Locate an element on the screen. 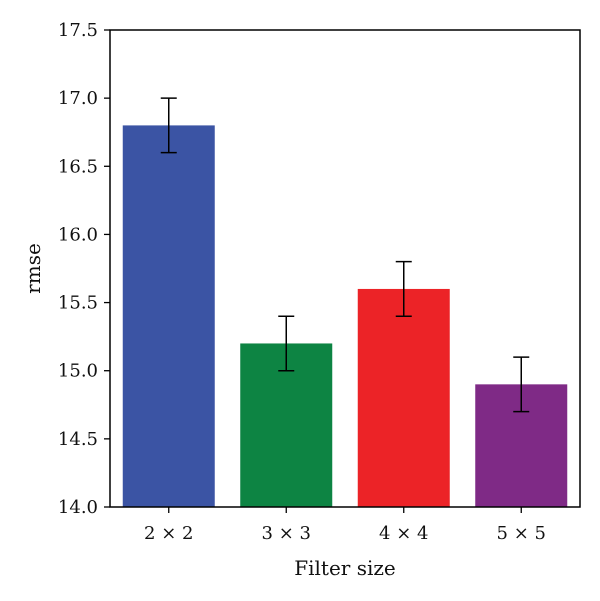 This screenshot has height=601, width=600. x-tick-label: 5 × 5 is located at coordinates (521, 533).